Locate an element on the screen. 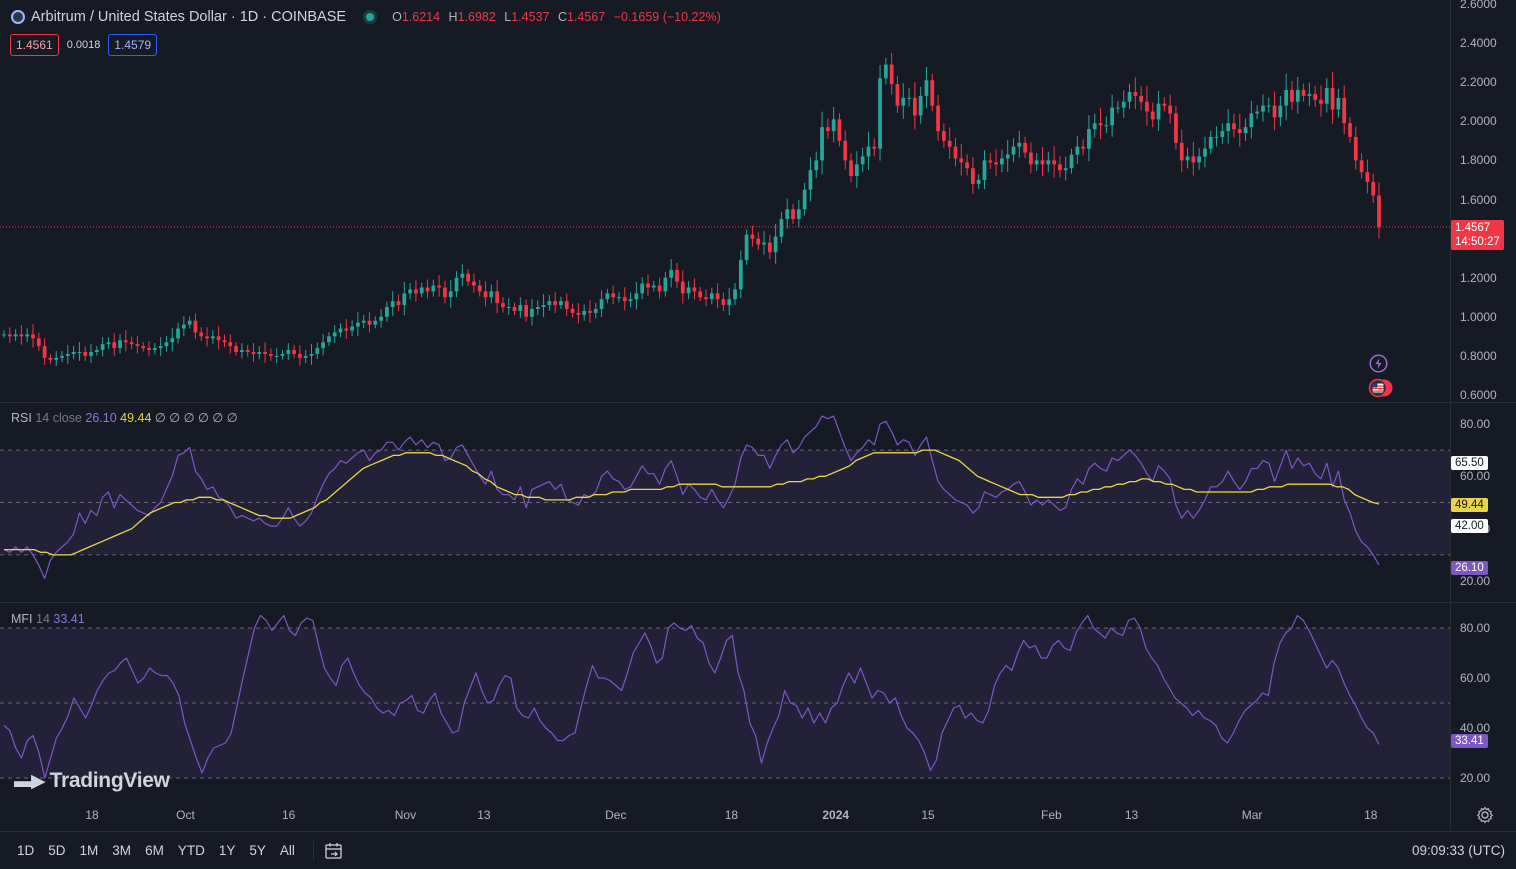 The height and width of the screenshot is (869, 1516). open-key: O is located at coordinates (397, 17).